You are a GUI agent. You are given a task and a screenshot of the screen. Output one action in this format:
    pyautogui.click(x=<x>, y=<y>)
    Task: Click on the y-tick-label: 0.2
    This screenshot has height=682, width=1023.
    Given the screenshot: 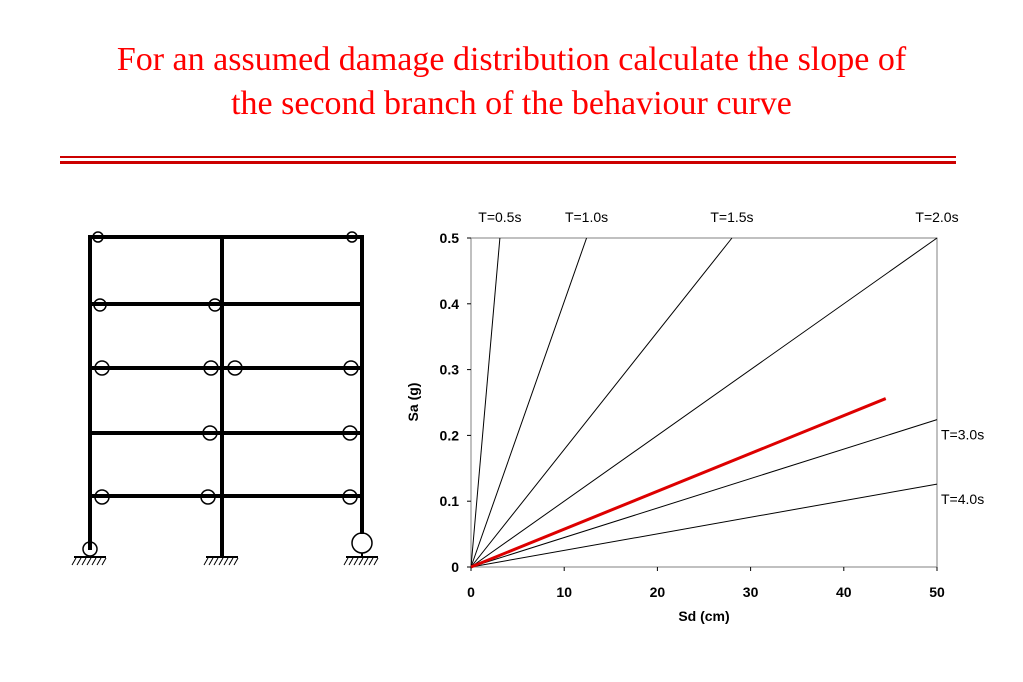 What is the action you would take?
    pyautogui.click(x=450, y=435)
    